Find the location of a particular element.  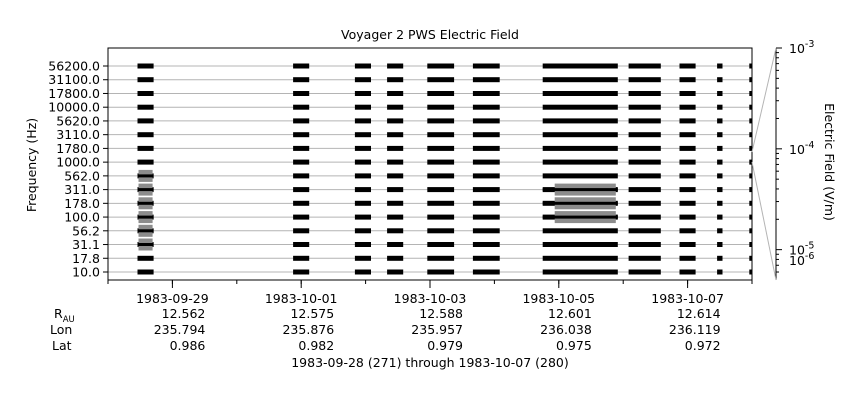

ephemeris-row-label-lon: Lon is located at coordinates (61, 329).